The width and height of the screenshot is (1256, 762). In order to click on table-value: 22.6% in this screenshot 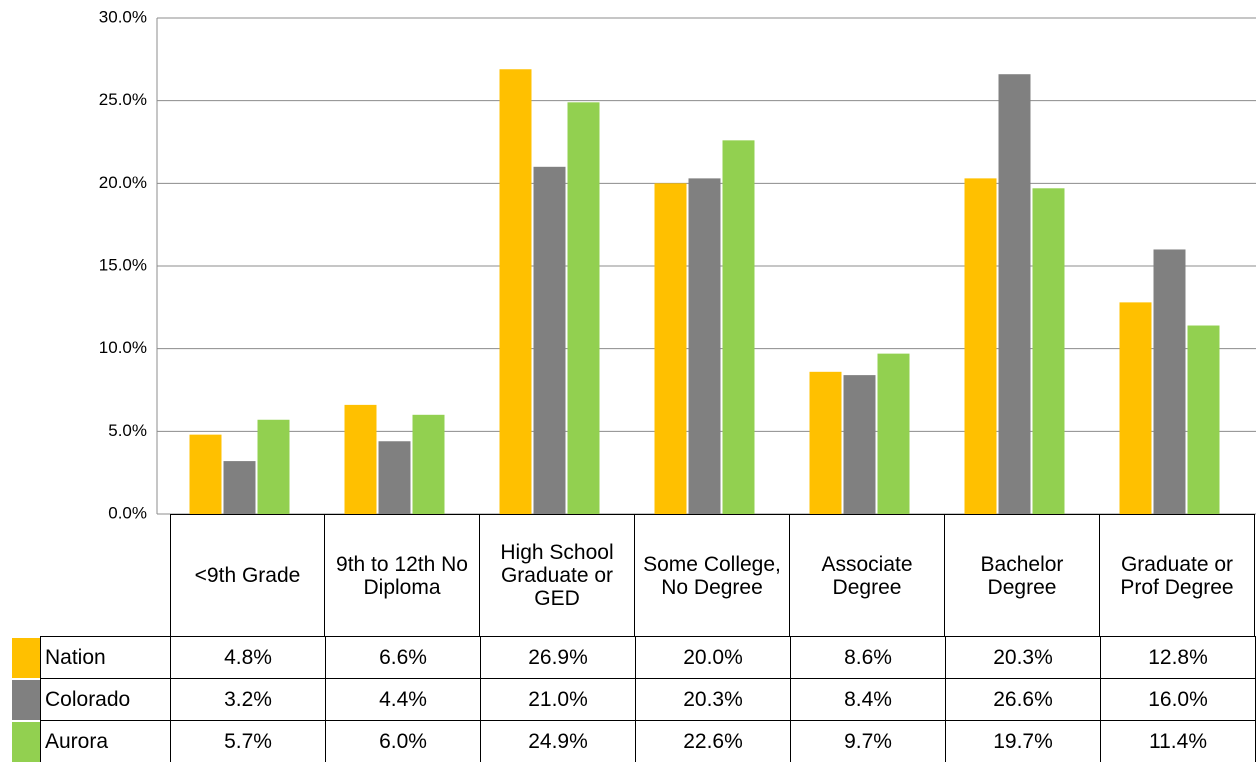, I will do `click(713, 741)`.